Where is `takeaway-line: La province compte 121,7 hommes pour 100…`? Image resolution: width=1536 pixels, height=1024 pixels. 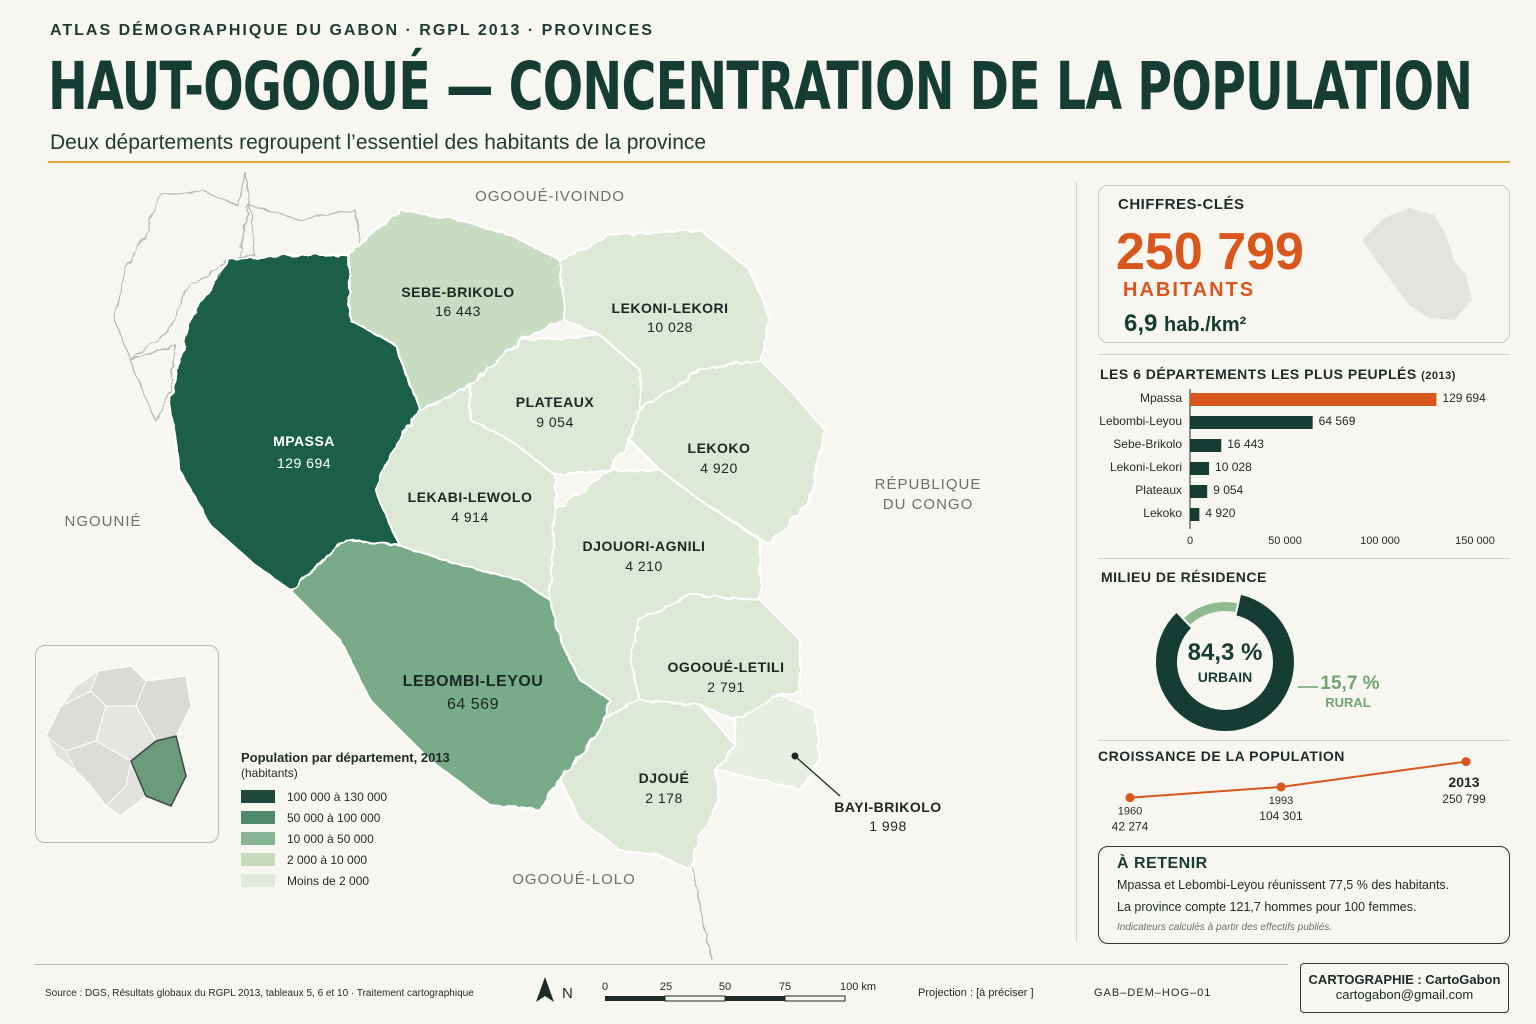 takeaway-line: La province compte 121,7 hommes pour 100… is located at coordinates (1267, 907).